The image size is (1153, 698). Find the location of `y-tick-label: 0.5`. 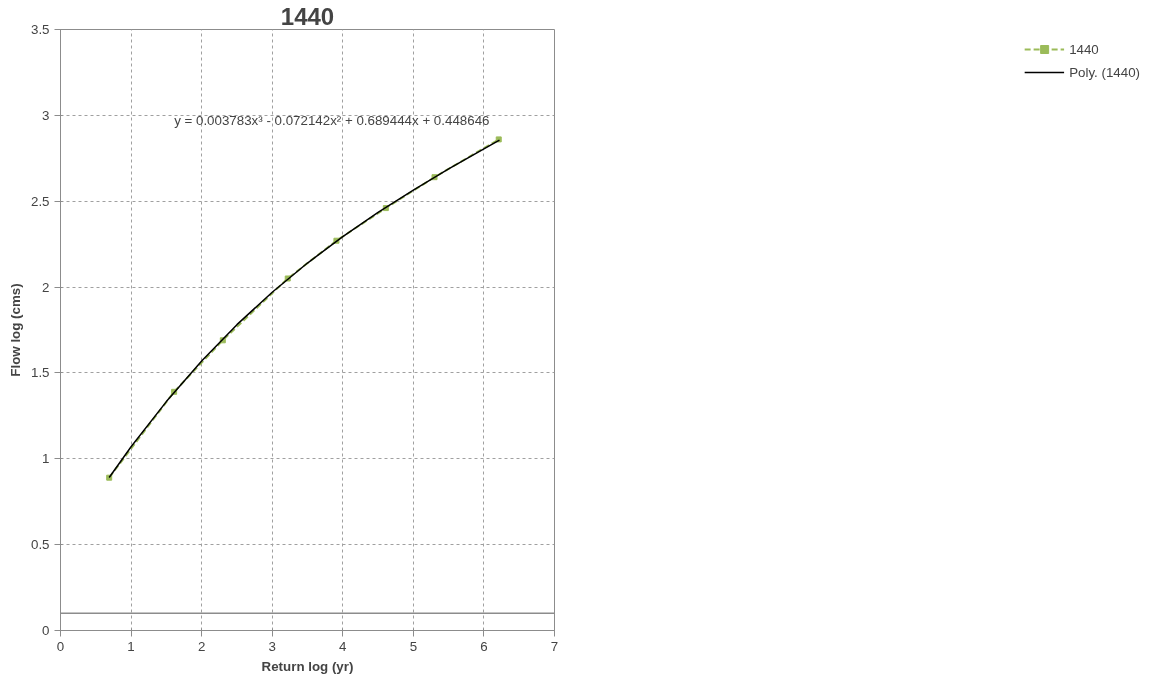

y-tick-label: 0.5 is located at coordinates (40, 545).